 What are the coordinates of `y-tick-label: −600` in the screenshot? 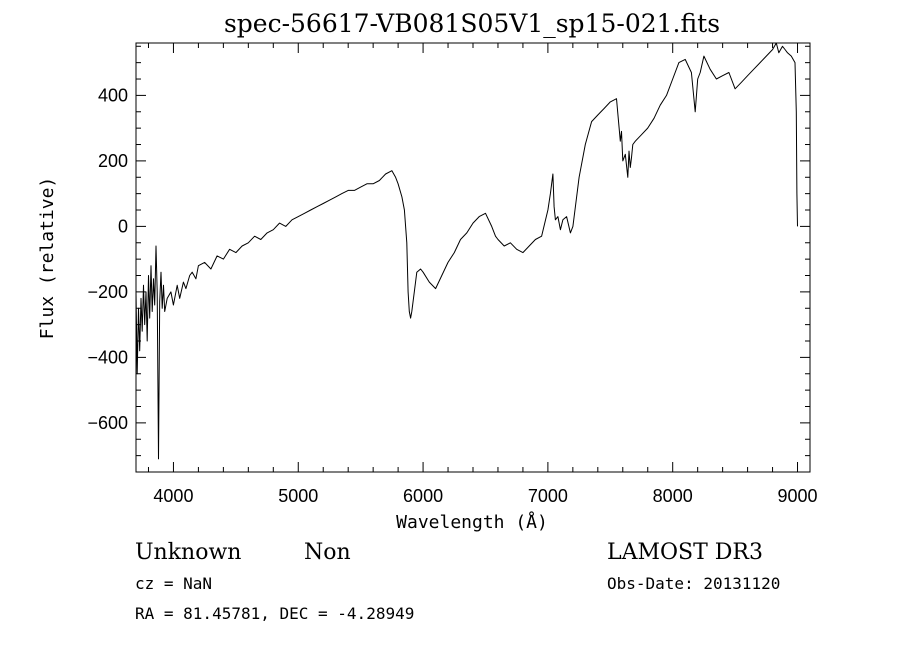 It's located at (107, 423).